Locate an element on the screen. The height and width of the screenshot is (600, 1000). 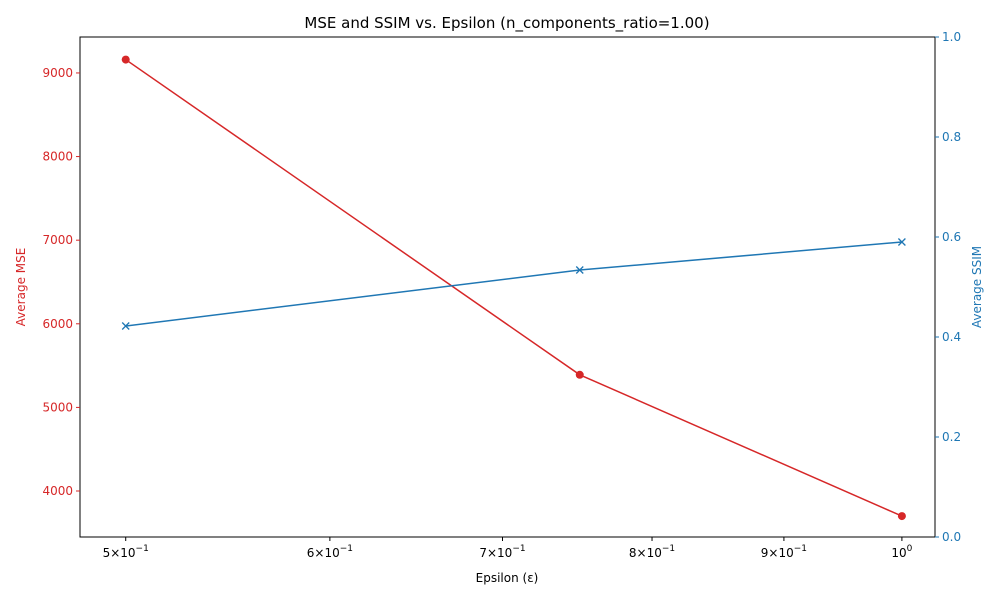
right-tick-label: 0.0 is located at coordinates (951, 537).